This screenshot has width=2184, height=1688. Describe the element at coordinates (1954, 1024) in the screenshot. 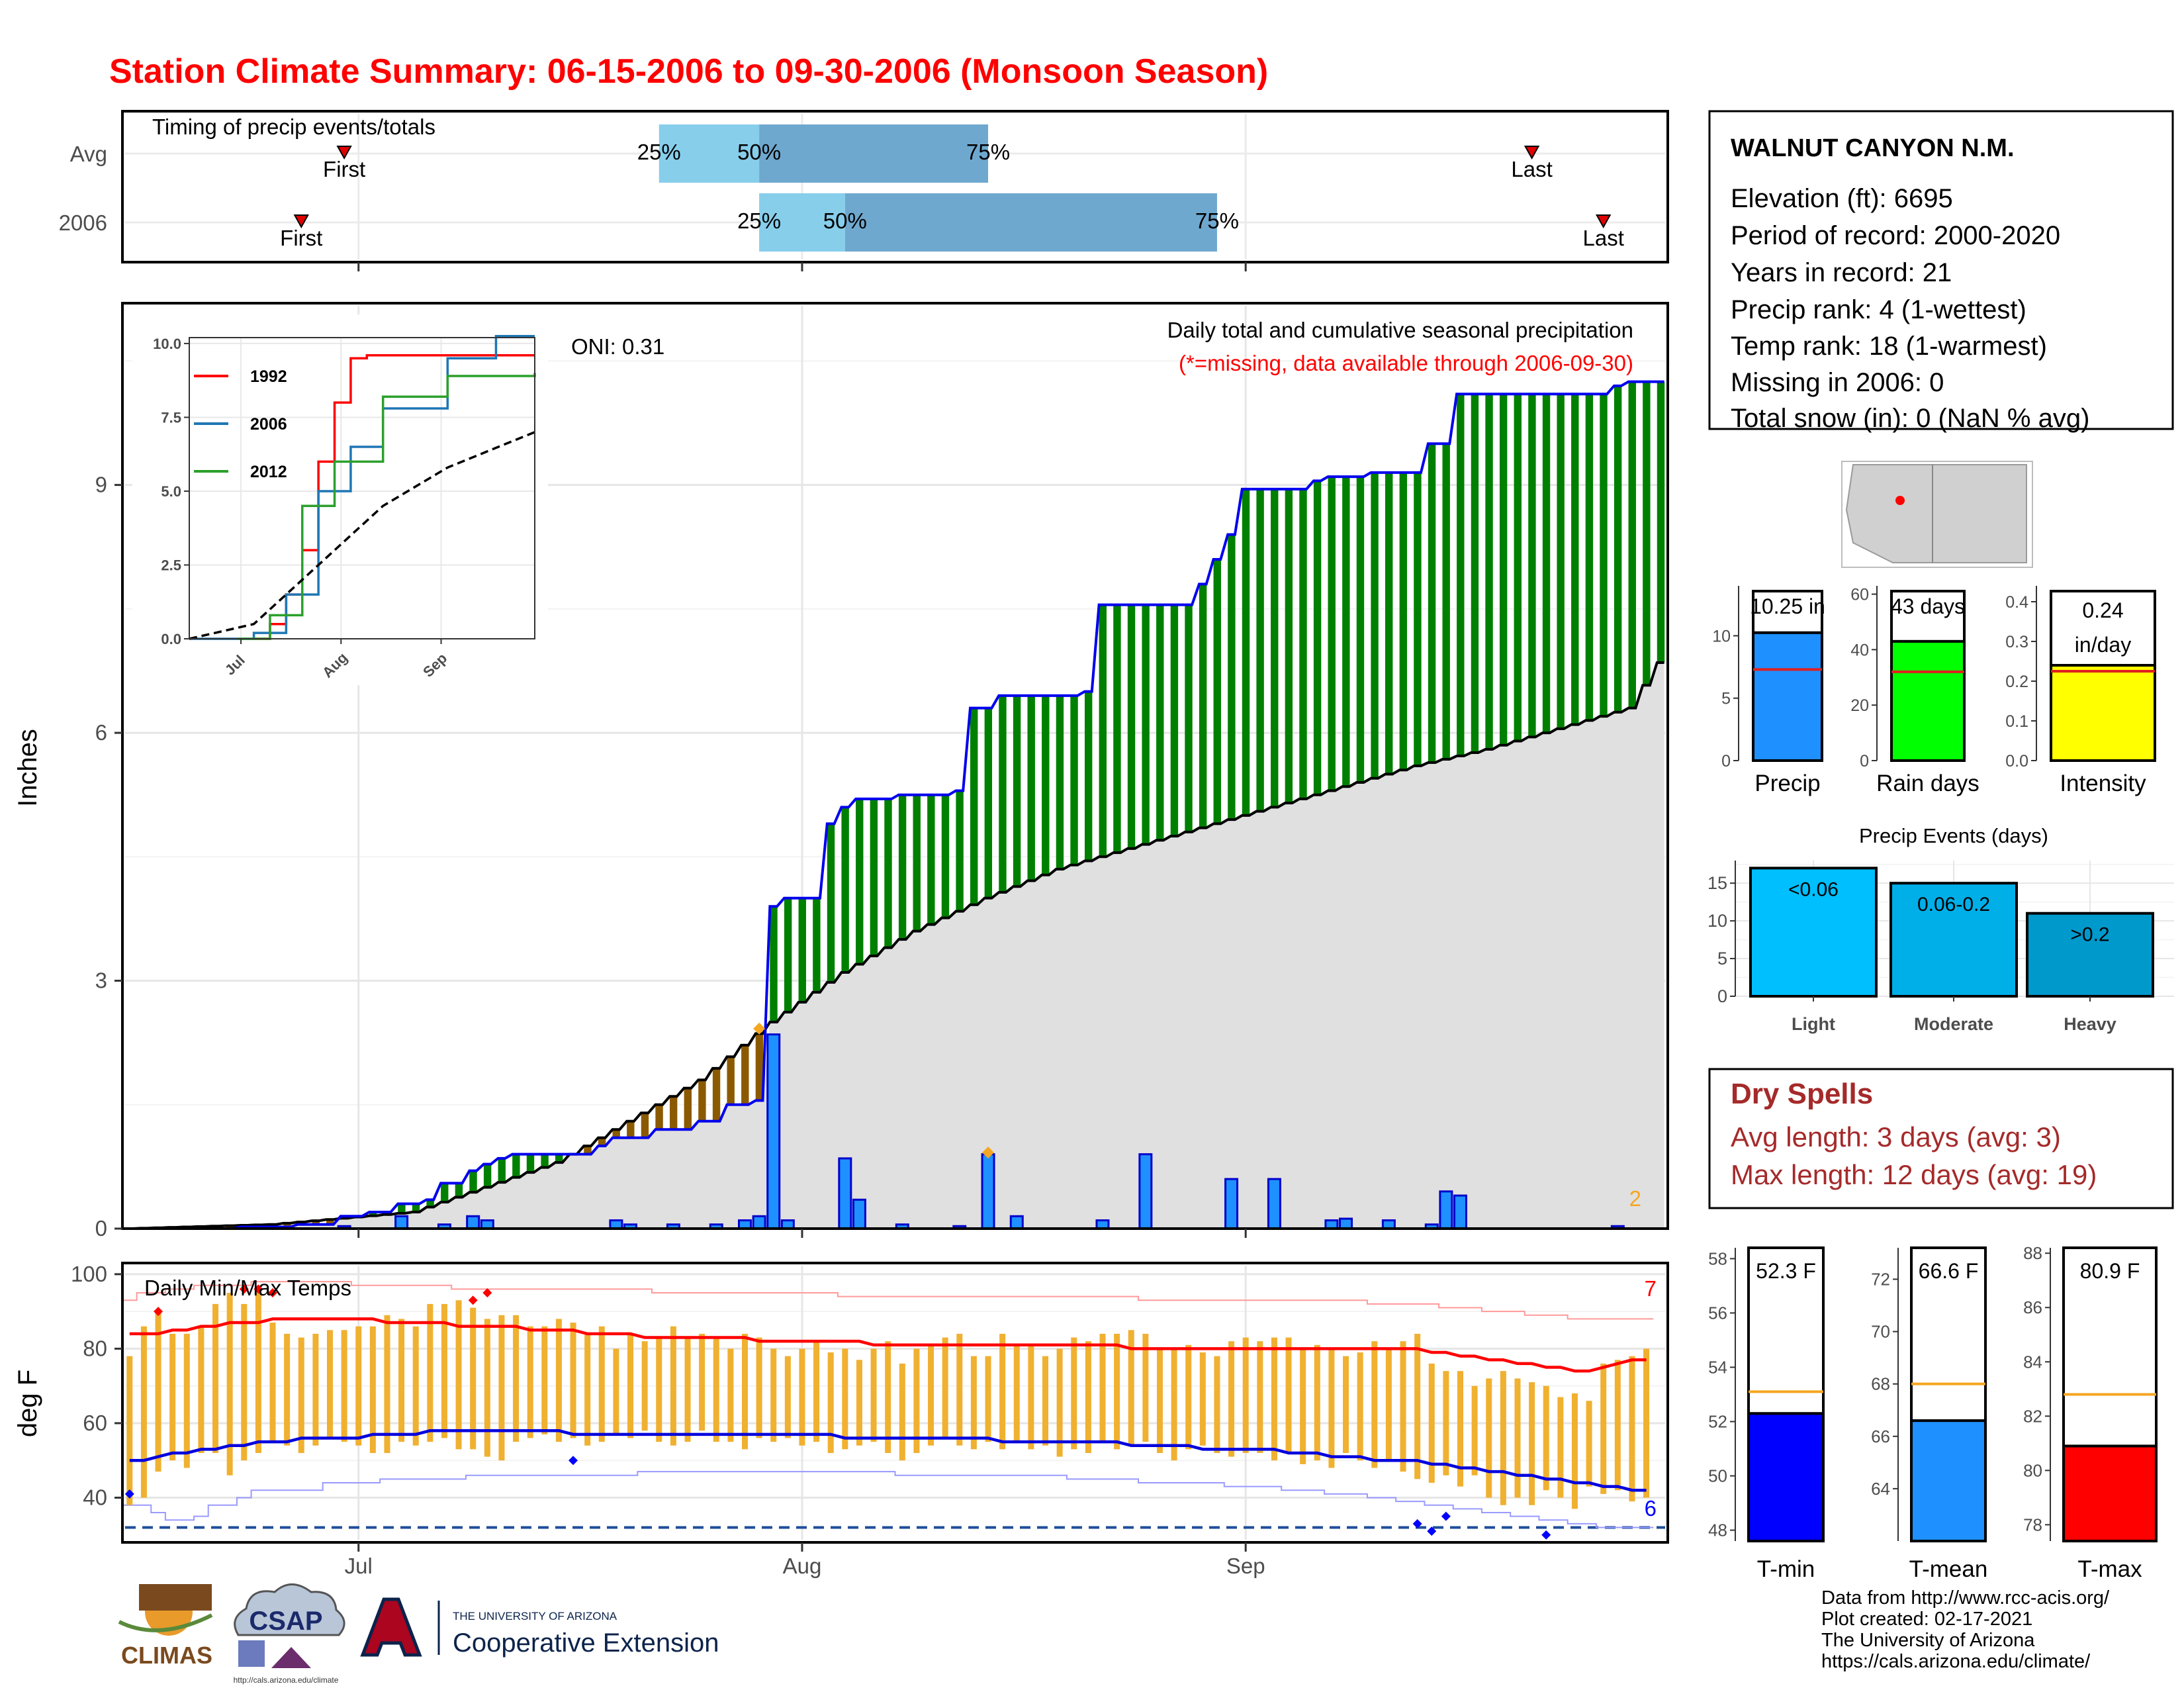

I see `events-category-label: Moderate` at that location.